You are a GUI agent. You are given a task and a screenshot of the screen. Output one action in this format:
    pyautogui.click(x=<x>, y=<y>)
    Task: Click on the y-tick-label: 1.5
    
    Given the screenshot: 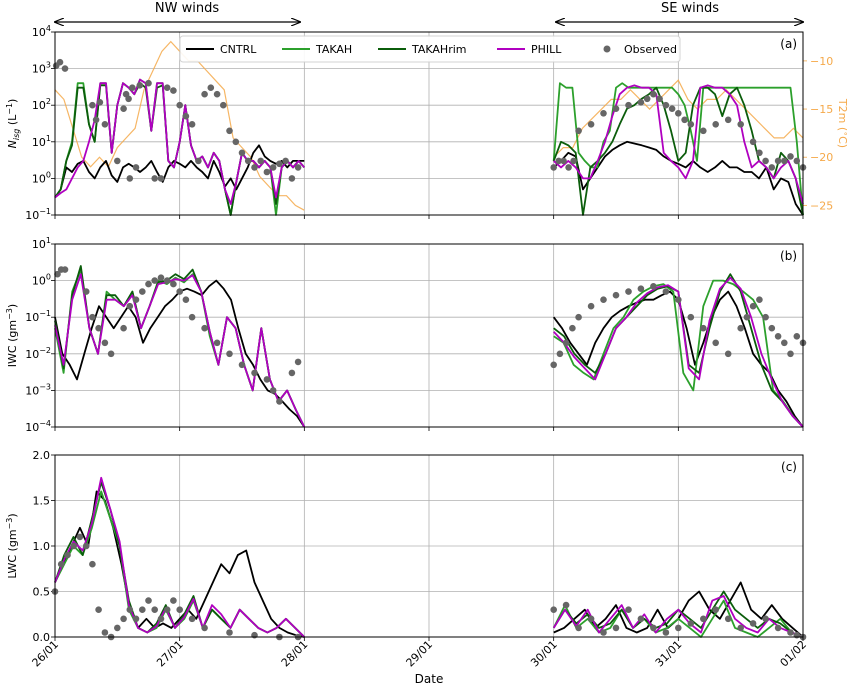 What is the action you would take?
    pyautogui.click(x=42, y=501)
    